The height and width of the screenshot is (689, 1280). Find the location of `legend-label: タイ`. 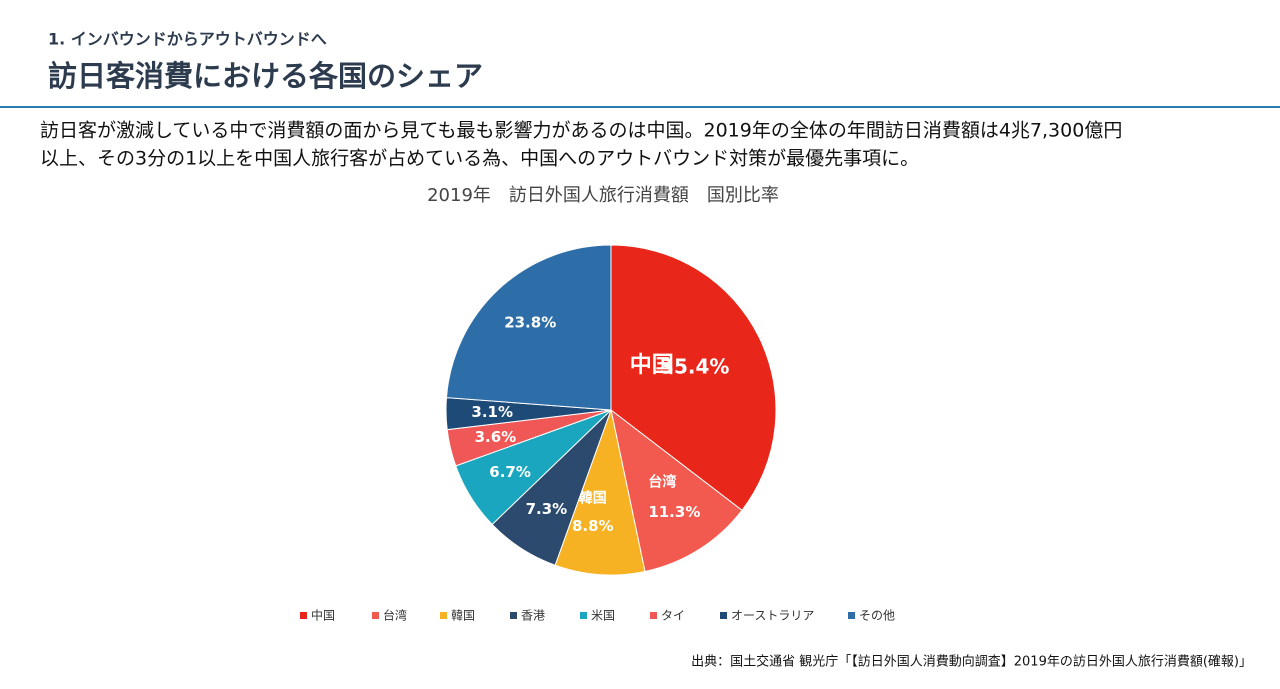

legend-label: タイ is located at coordinates (673, 616).